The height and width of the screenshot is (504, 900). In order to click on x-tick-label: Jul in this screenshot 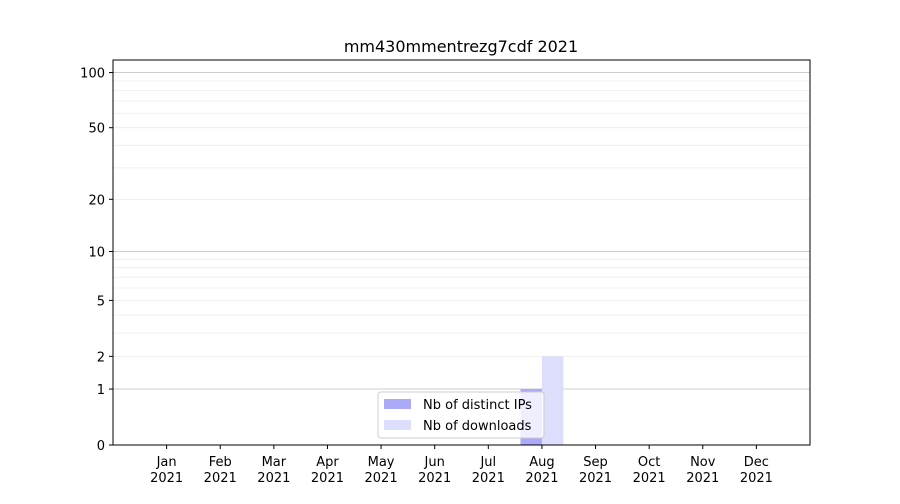, I will do `click(487, 462)`.